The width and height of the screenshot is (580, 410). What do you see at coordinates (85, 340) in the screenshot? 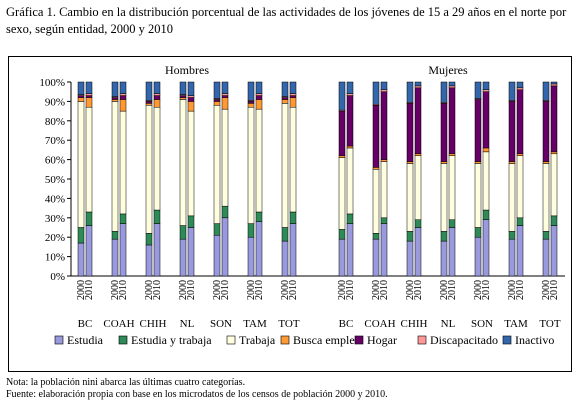
I see `legend-label-0: Estudia` at bounding box center [85, 340].